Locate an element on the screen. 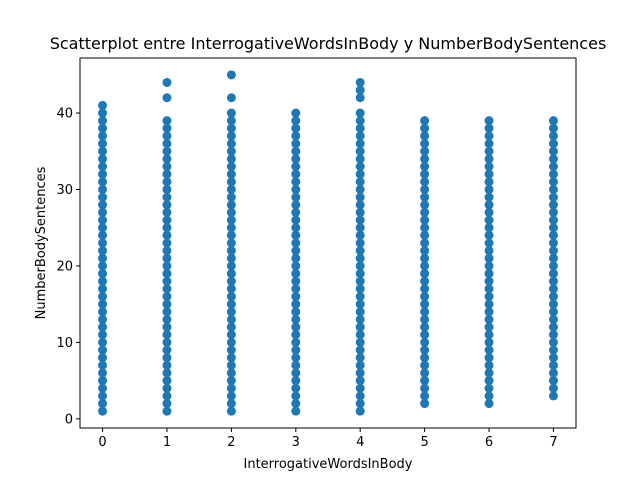 Image resolution: width=640 pixels, height=480 pixels. x-tick-label: 1 is located at coordinates (167, 442).